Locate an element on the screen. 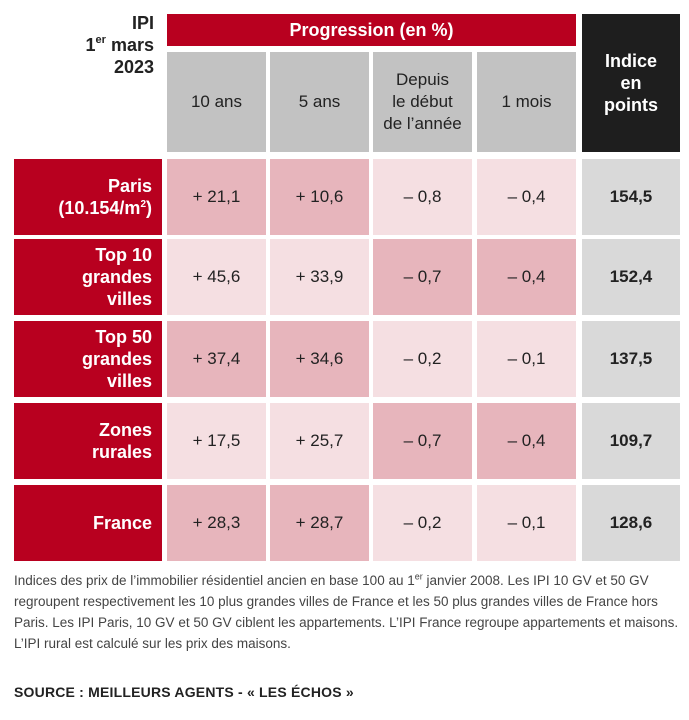 This screenshot has width=689, height=720. cell-10-ans: + 17,5 is located at coordinates (216, 441).